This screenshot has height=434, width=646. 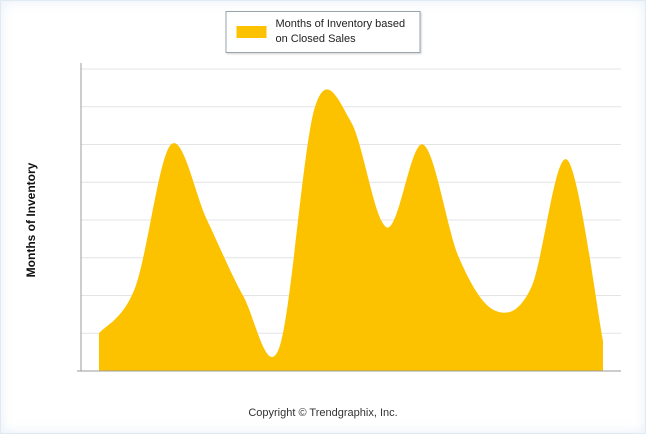 I want to click on legend-swatch, so click(x=251, y=31).